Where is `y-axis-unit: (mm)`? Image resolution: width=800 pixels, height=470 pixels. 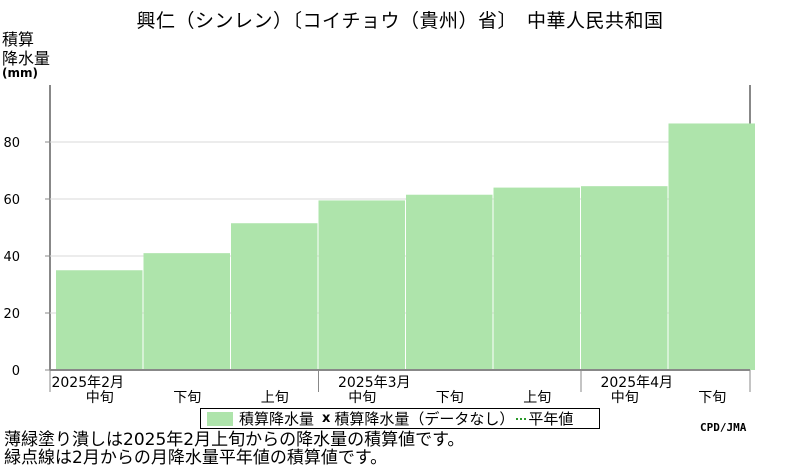 y-axis-unit: (mm) is located at coordinates (20, 73).